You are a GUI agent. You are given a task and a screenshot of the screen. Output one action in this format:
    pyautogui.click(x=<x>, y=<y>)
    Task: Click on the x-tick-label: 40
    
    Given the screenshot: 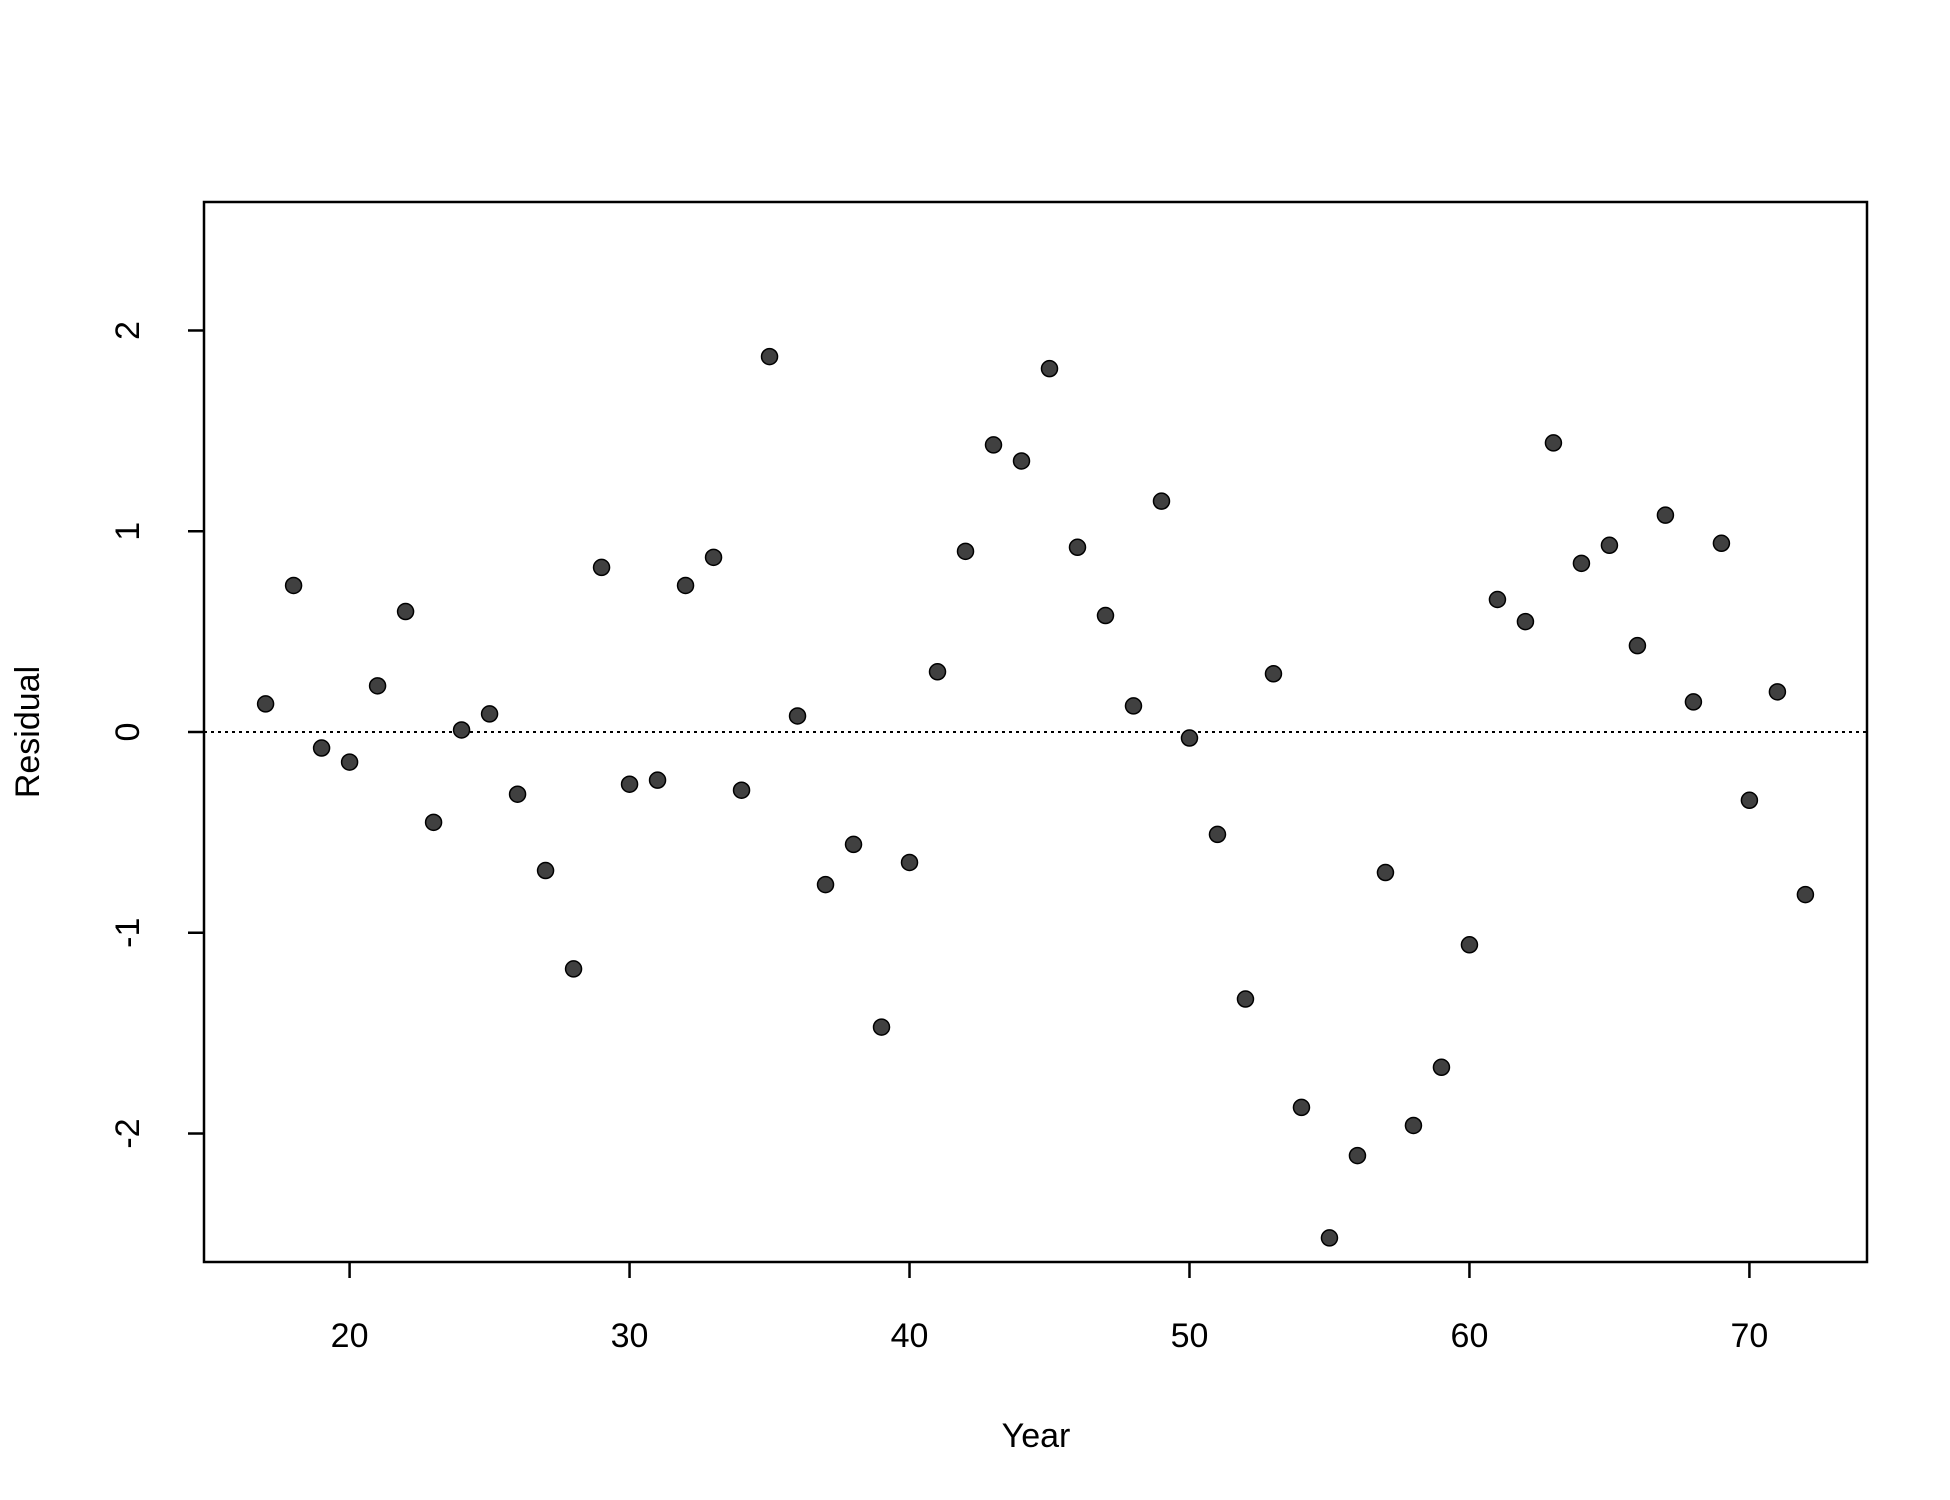 What is the action you would take?
    pyautogui.click(x=910, y=1336)
    